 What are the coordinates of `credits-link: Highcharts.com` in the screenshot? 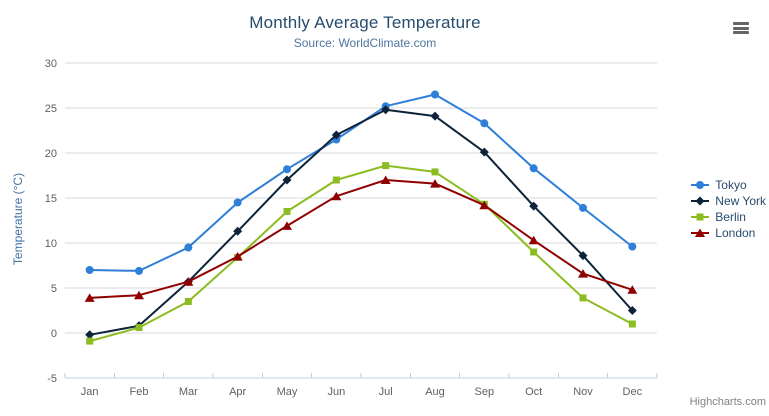 It's located at (727, 402).